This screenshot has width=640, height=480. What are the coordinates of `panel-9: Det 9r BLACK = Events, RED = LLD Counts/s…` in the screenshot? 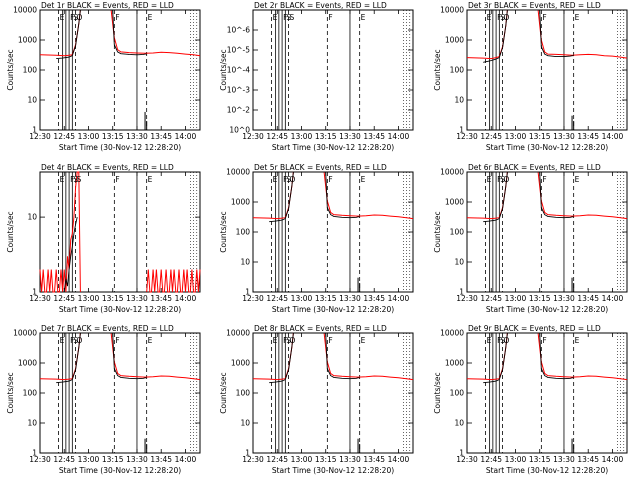 It's located at (530, 399).